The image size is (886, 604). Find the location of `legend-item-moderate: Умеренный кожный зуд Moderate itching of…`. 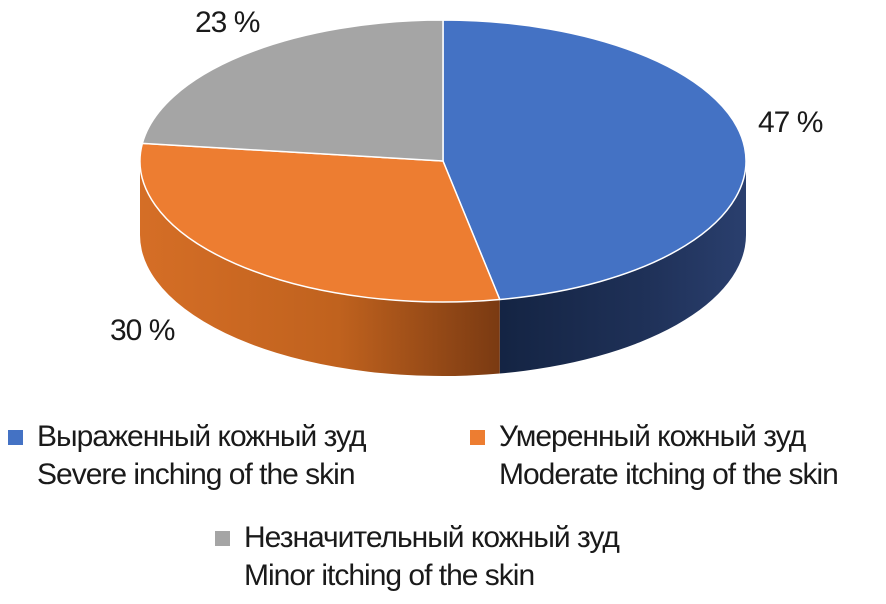

legend-item-moderate: Умеренный кожный зуд Moderate itching of… is located at coordinates (654, 456).